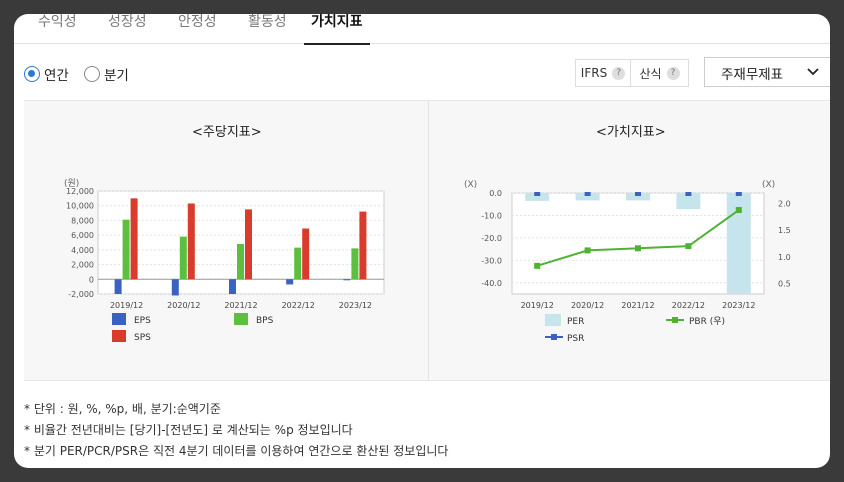 Image resolution: width=844 pixels, height=482 pixels. Describe the element at coordinates (56, 76) in the screenshot. I see `radio-annual-label: 연간` at that location.